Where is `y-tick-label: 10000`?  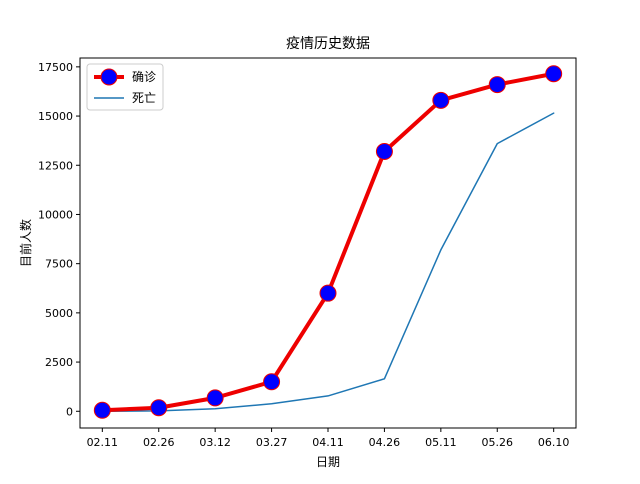
y-tick-label: 10000 is located at coordinates (55, 214).